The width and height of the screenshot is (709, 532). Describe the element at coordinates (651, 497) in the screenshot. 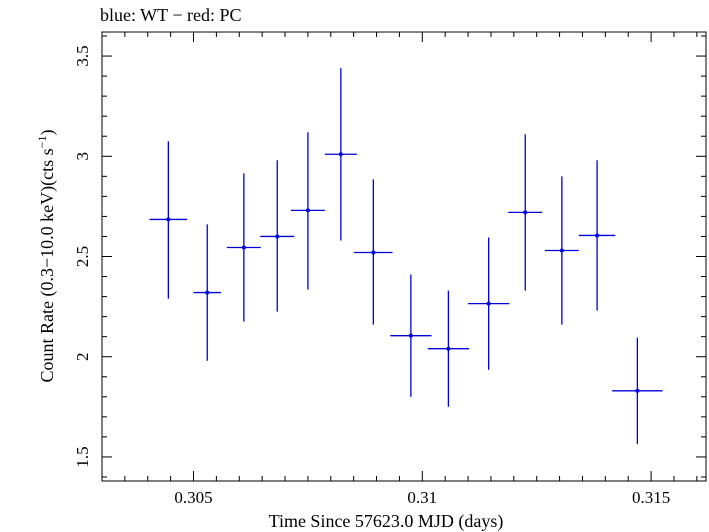

I see `x-tick-label: 0.315` at that location.